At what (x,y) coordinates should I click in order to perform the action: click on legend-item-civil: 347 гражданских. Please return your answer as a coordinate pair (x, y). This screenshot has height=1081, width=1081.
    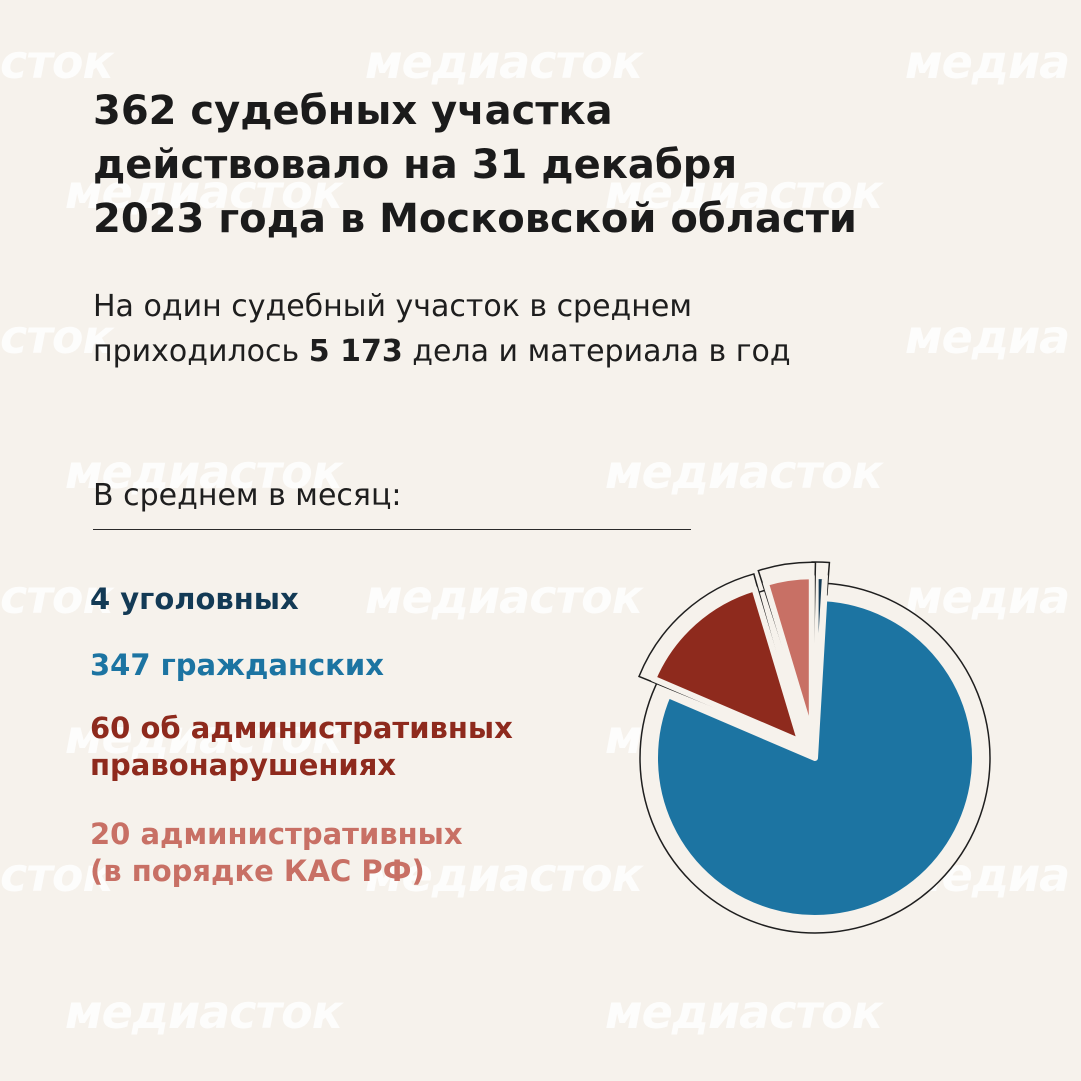
    Looking at the image, I should click on (370, 665).